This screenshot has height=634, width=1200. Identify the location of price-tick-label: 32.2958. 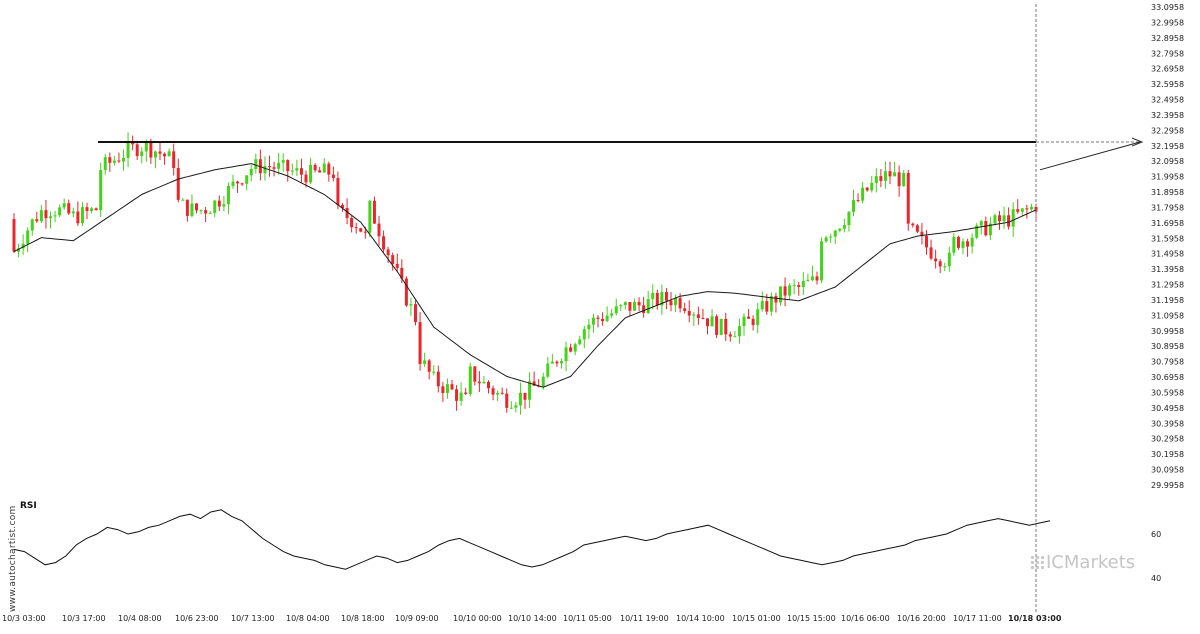
(1167, 130).